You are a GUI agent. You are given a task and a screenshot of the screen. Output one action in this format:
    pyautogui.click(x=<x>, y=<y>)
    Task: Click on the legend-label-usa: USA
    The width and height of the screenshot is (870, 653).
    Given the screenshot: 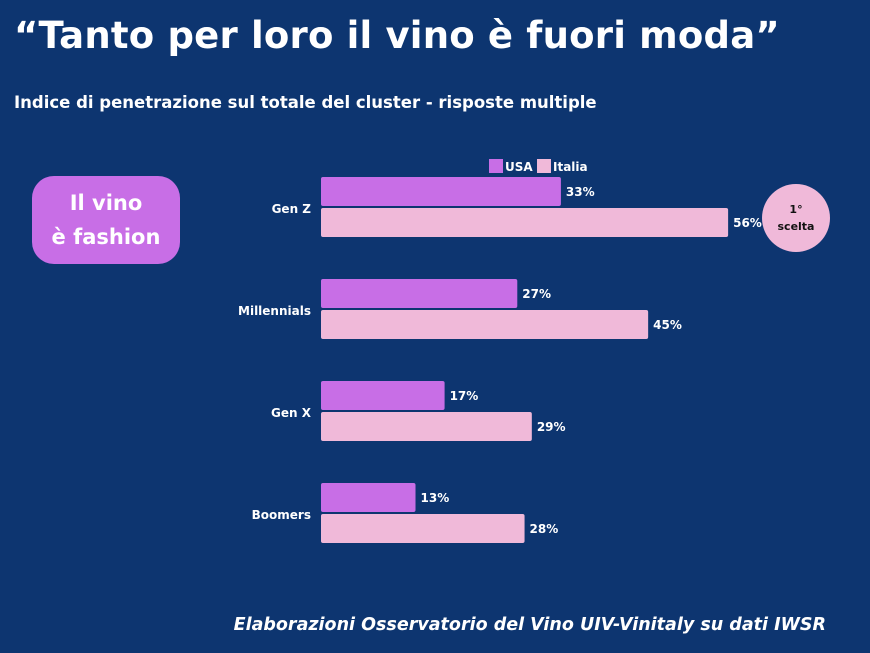 What is the action you would take?
    pyautogui.click(x=519, y=167)
    